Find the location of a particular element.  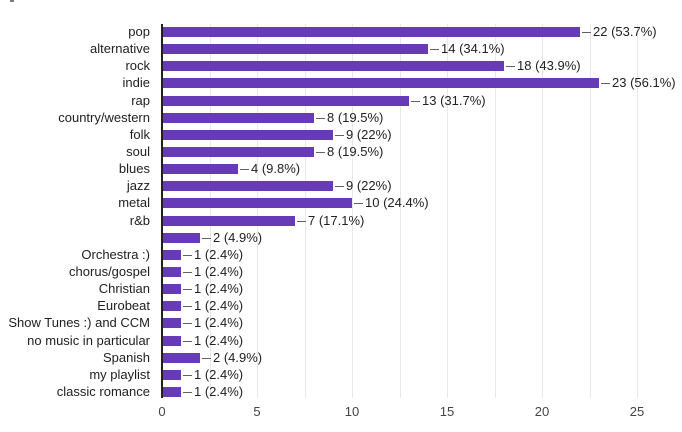

category-label: Eurobeat is located at coordinates (123, 305).